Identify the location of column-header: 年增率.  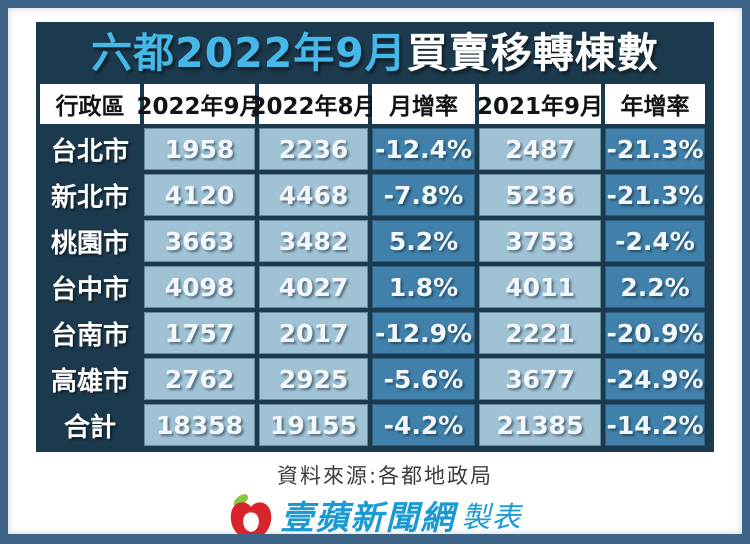
(655, 104).